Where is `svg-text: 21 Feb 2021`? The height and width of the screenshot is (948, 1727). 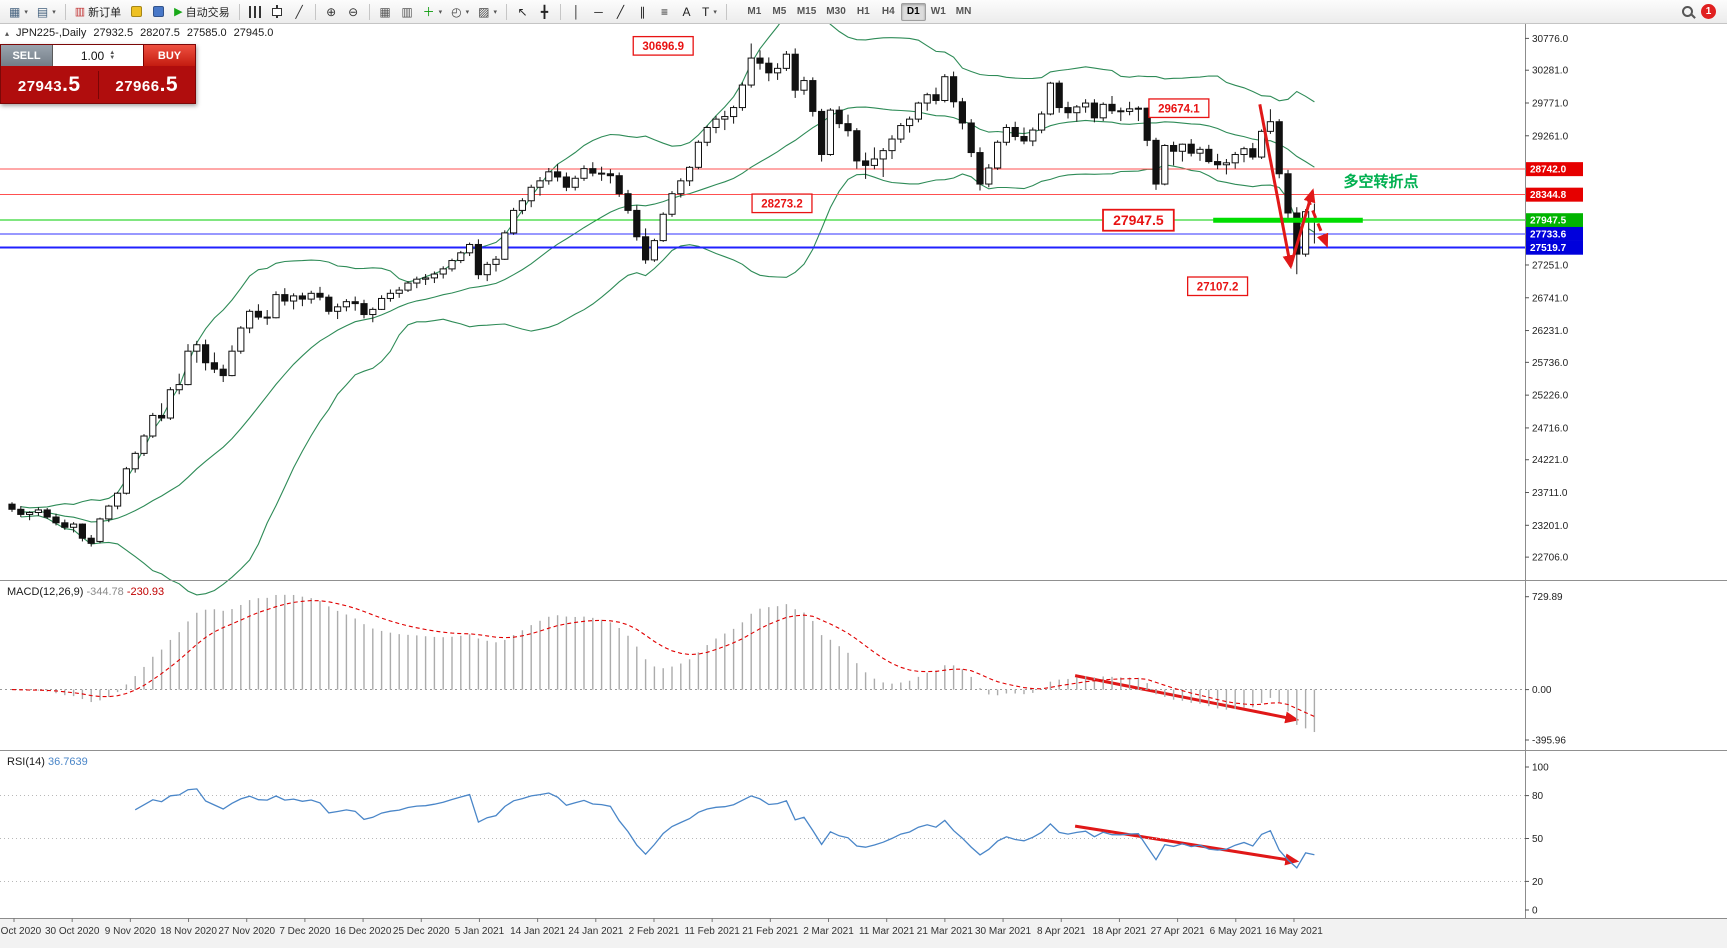 svg-text: 21 Feb 2021 is located at coordinates (770, 931).